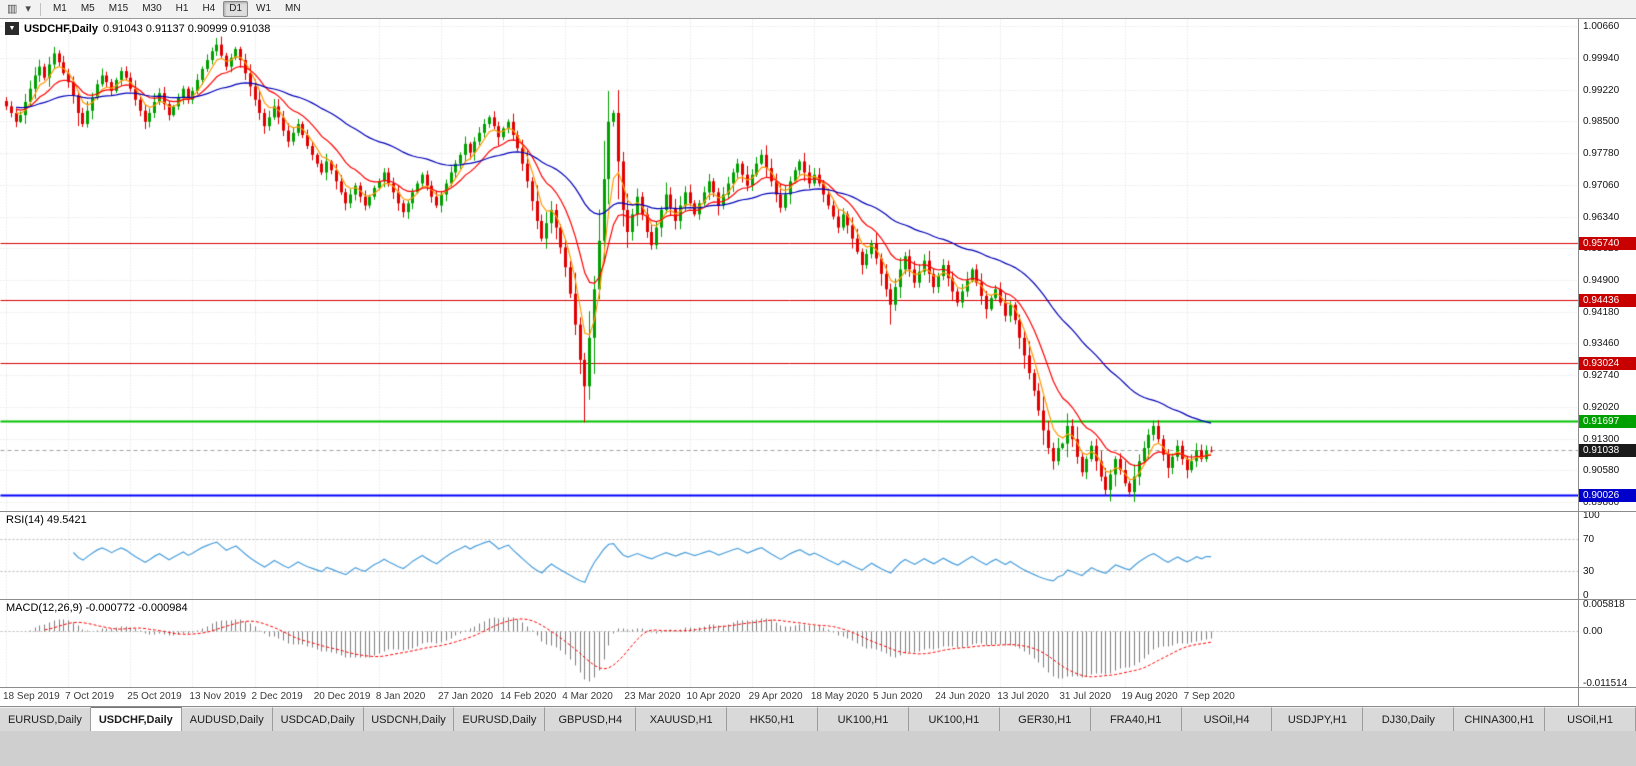 Image resolution: width=1636 pixels, height=766 pixels. Describe the element at coordinates (1601, 58) in the screenshot. I see `price-tick-label: 0.99940` at that location.